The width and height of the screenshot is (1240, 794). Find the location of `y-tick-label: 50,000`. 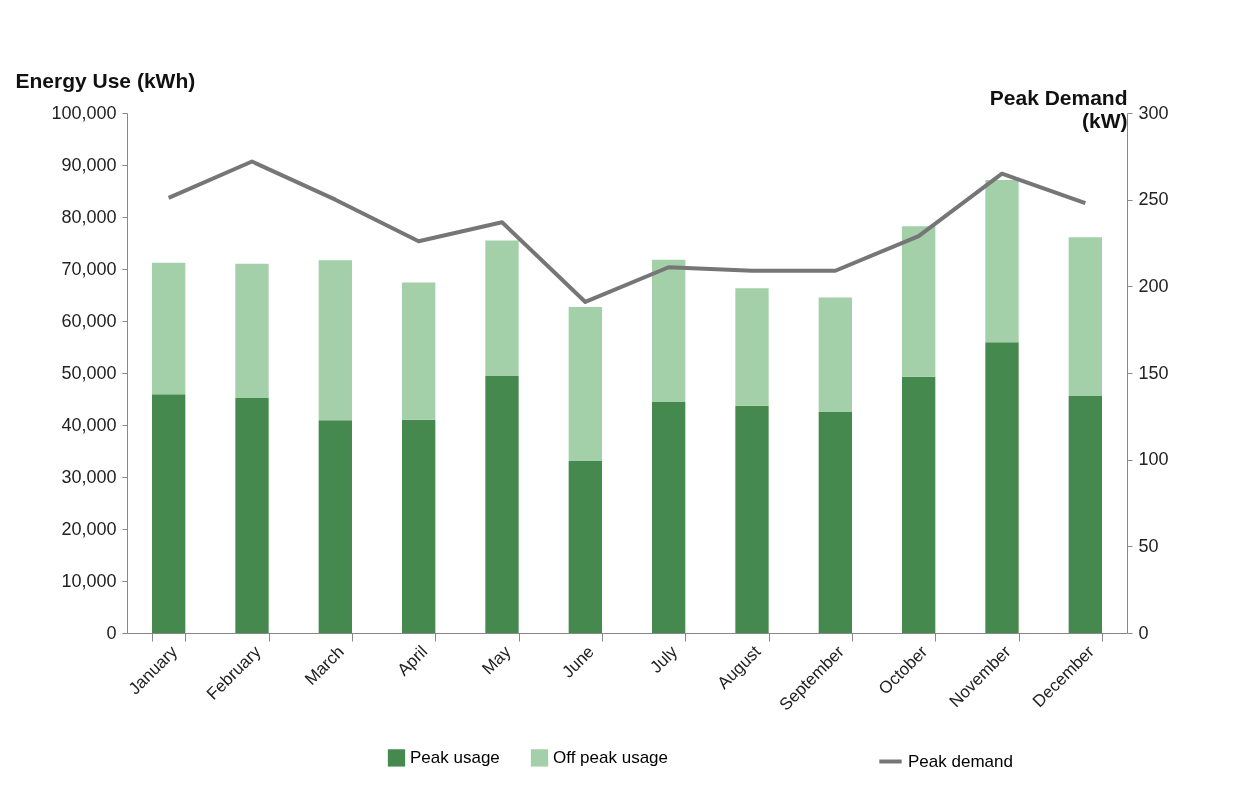

y-tick-label: 50,000 is located at coordinates (89, 372).